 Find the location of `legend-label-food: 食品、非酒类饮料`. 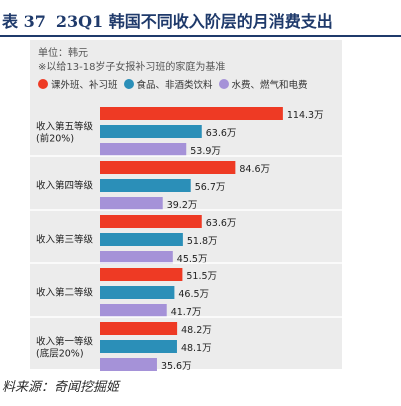

legend-label-food: 食品、非酒类饮料 is located at coordinates (174, 85).